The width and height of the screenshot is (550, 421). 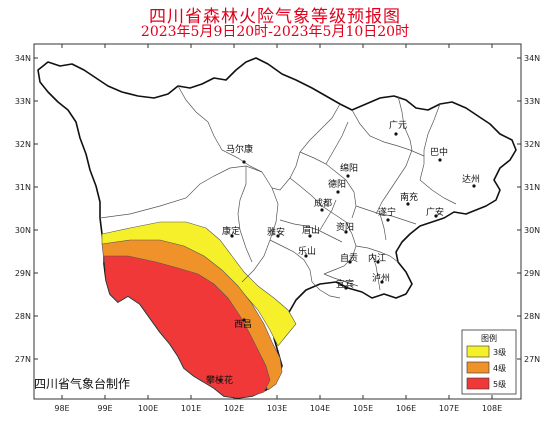 What do you see at coordinates (61, 408) in the screenshot?
I see `lon-tick-98: 98E` at bounding box center [61, 408].